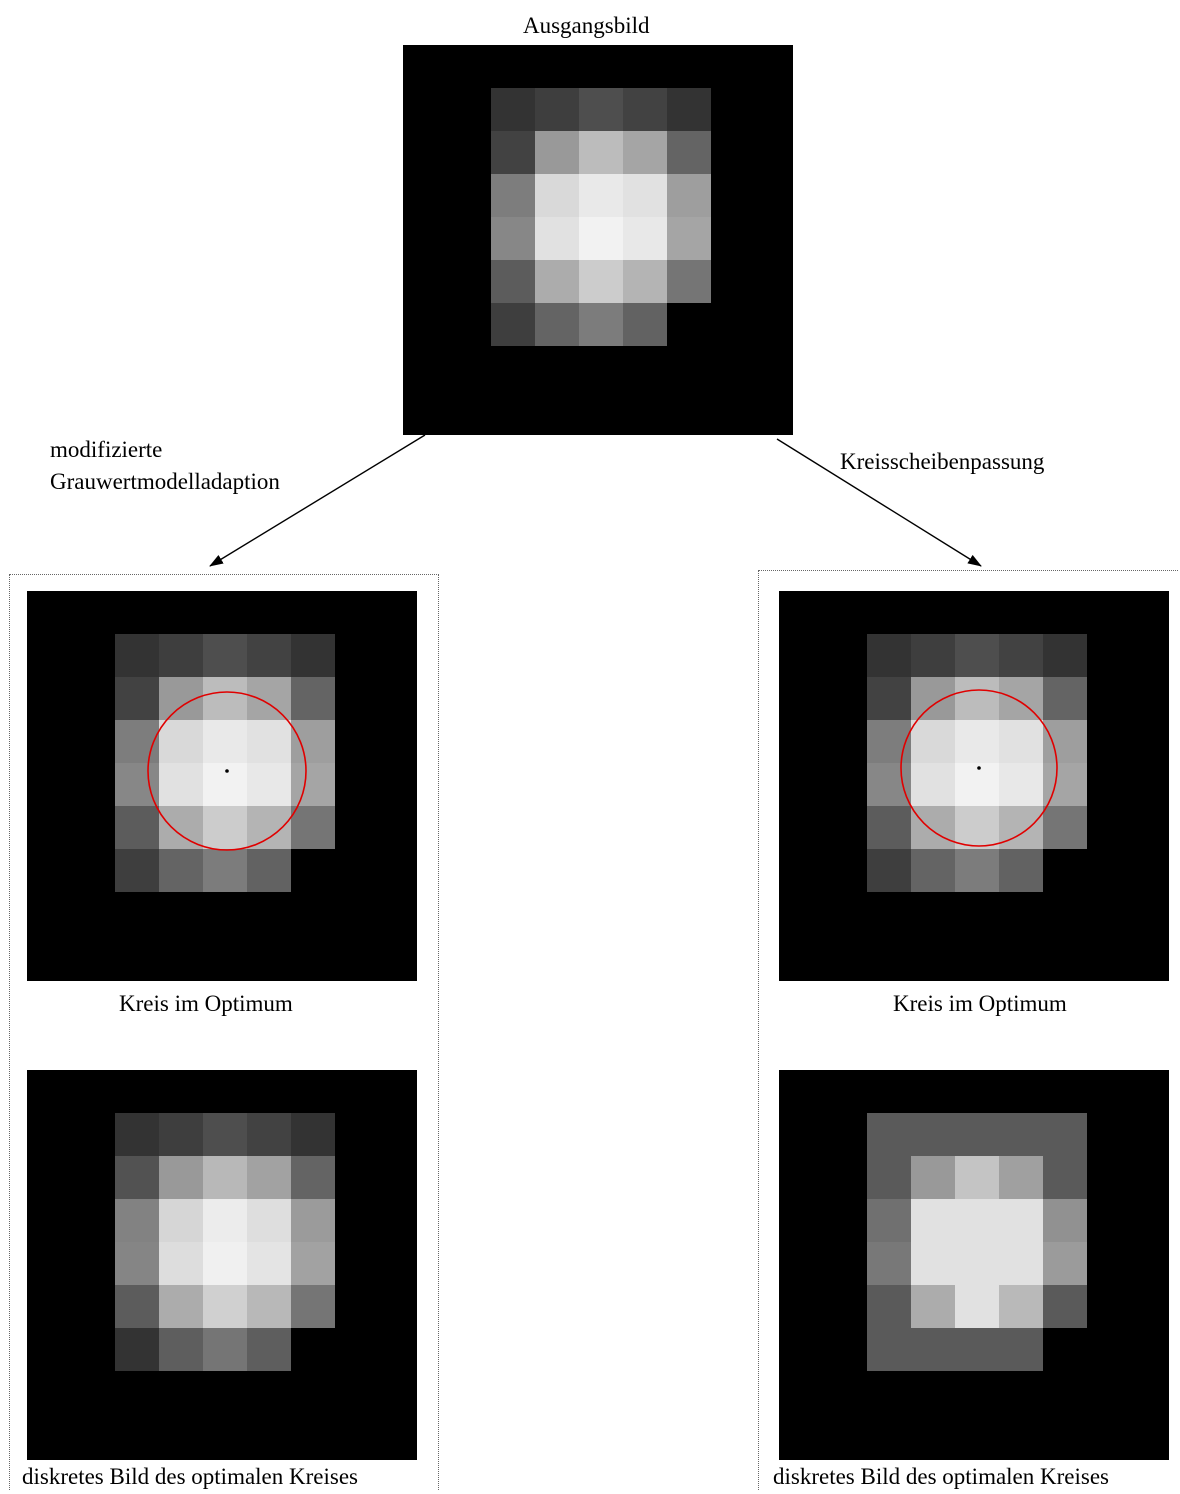 This screenshot has width=1180, height=1494. I want to click on right-optimum-panel, so click(974, 786).